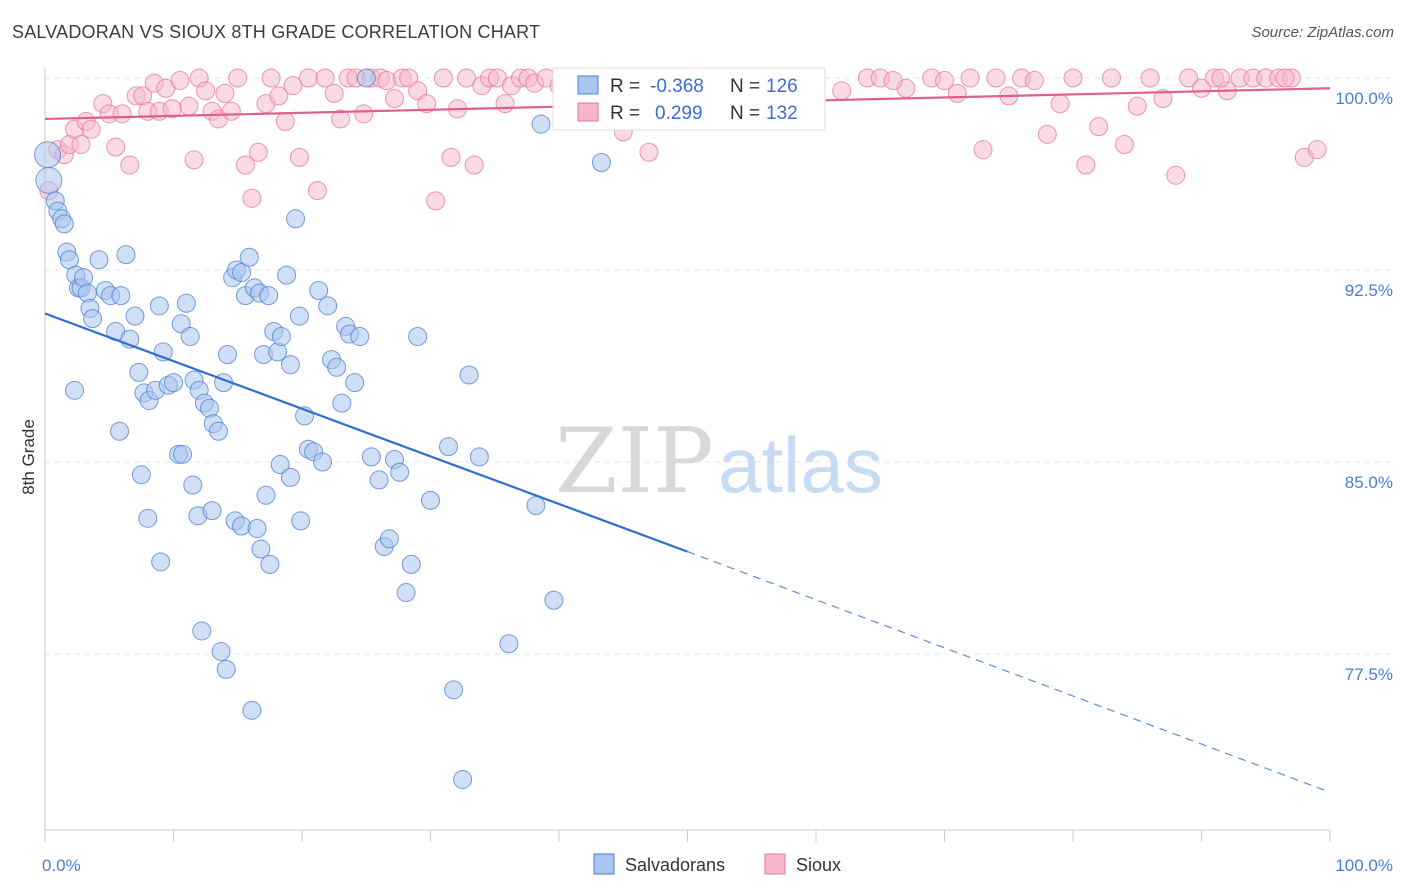  What do you see at coordinates (588, 112) in the screenshot?
I see `legend-swatch-sioux` at bounding box center [588, 112].